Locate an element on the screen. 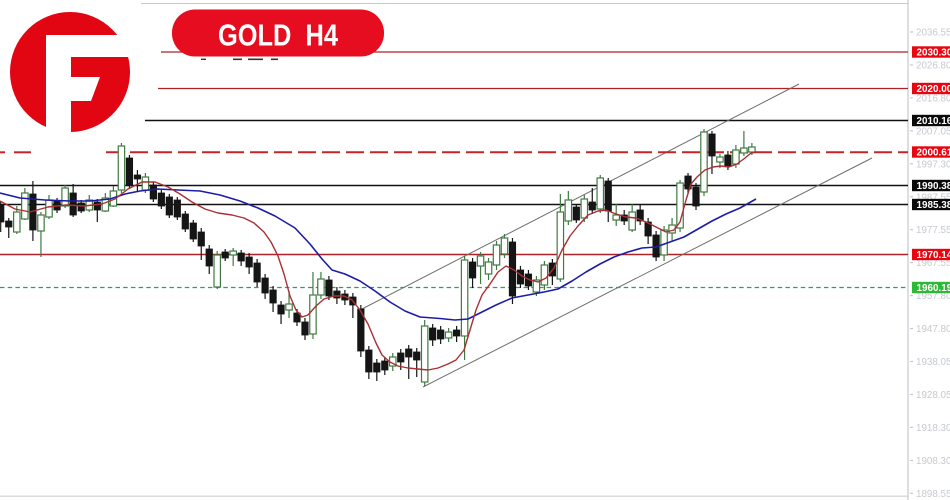  svg-text: 2007.05 is located at coordinates (933, 131).